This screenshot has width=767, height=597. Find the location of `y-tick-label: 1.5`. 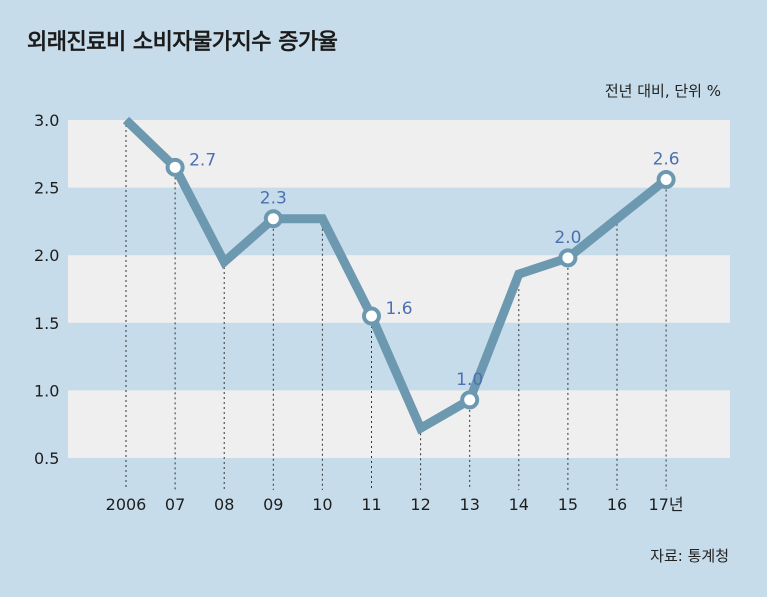

y-tick-label: 1.5 is located at coordinates (46, 323).